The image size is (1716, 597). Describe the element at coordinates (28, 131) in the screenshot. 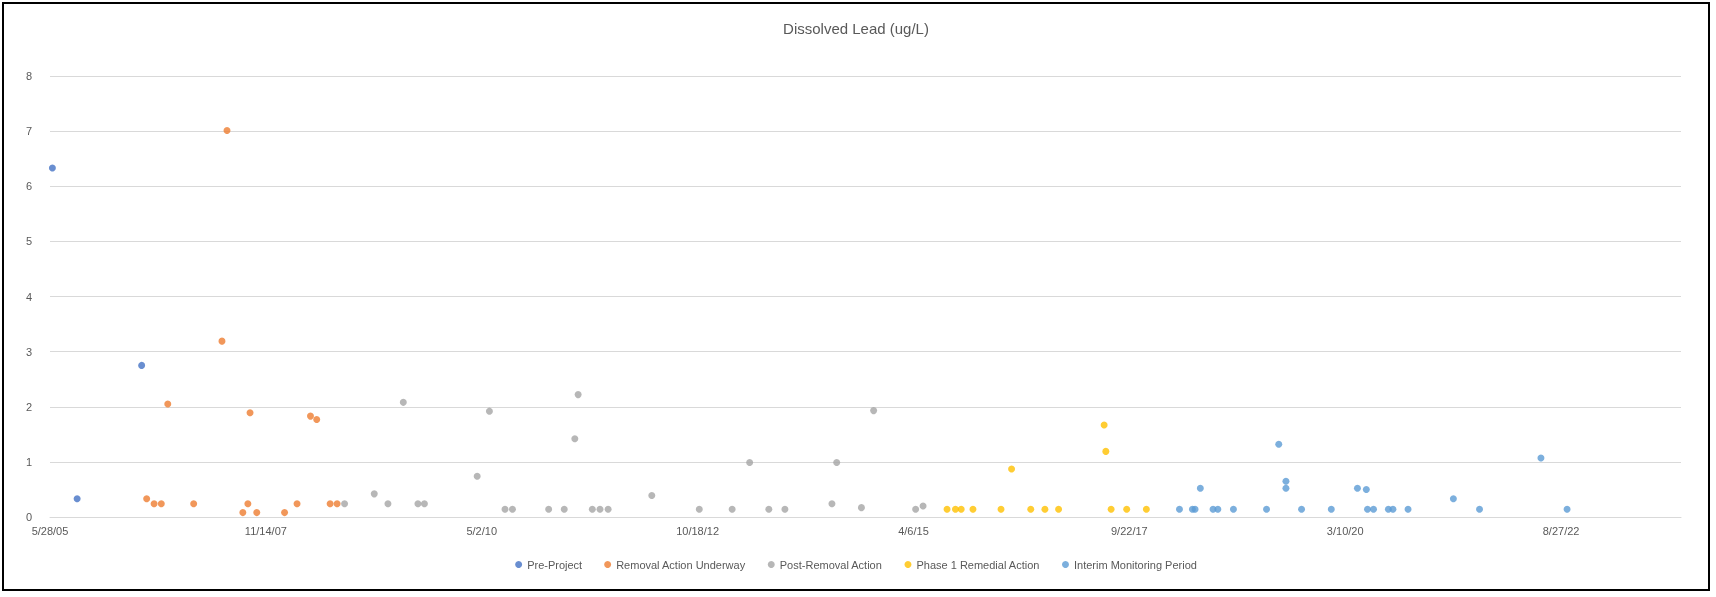

I see `y-tick-label: 7` at that location.